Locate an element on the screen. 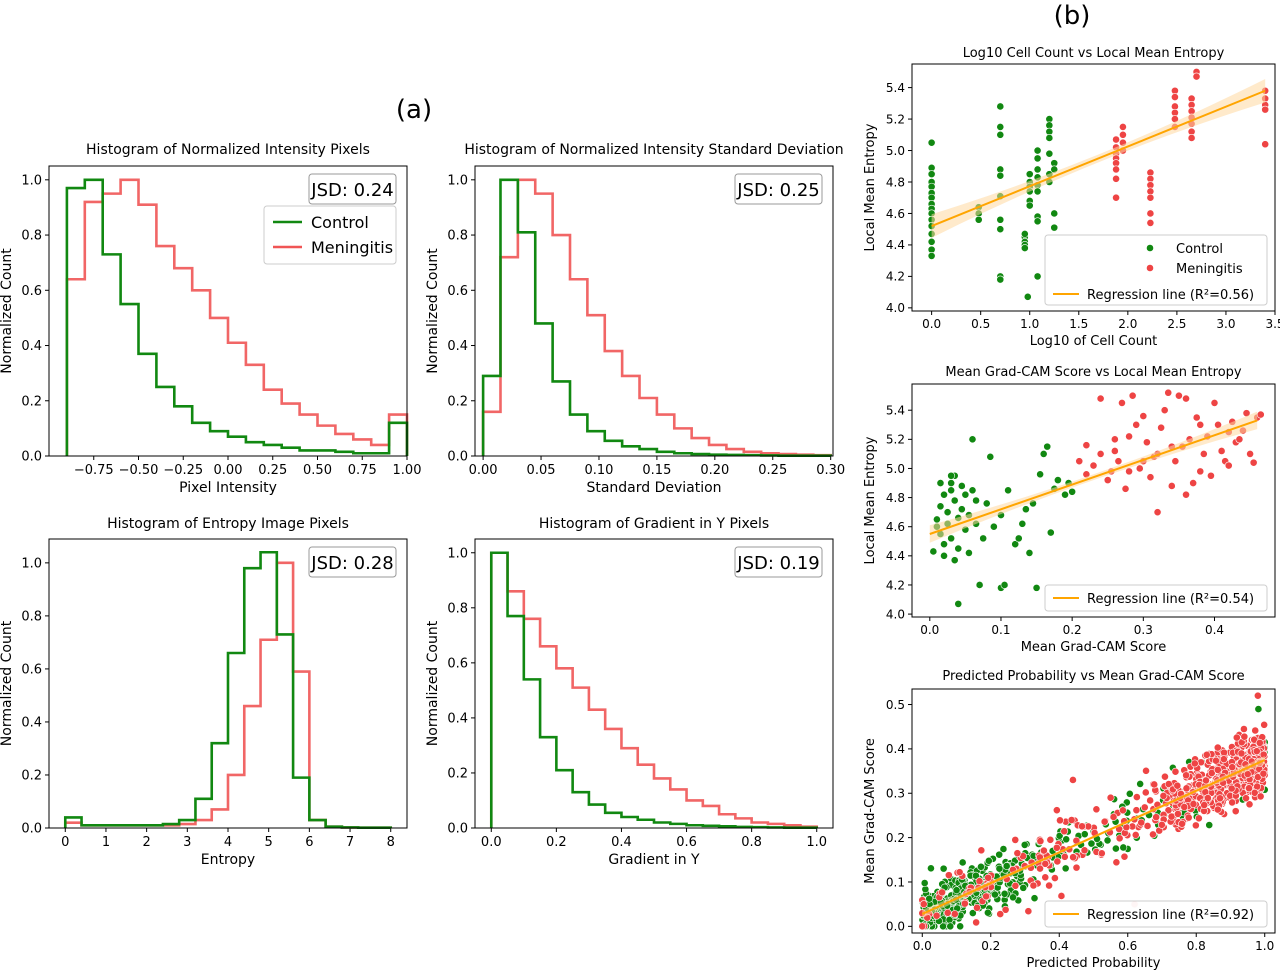 This screenshot has height=976, width=1280. x-tick-label: 2.5 is located at coordinates (1176, 324).